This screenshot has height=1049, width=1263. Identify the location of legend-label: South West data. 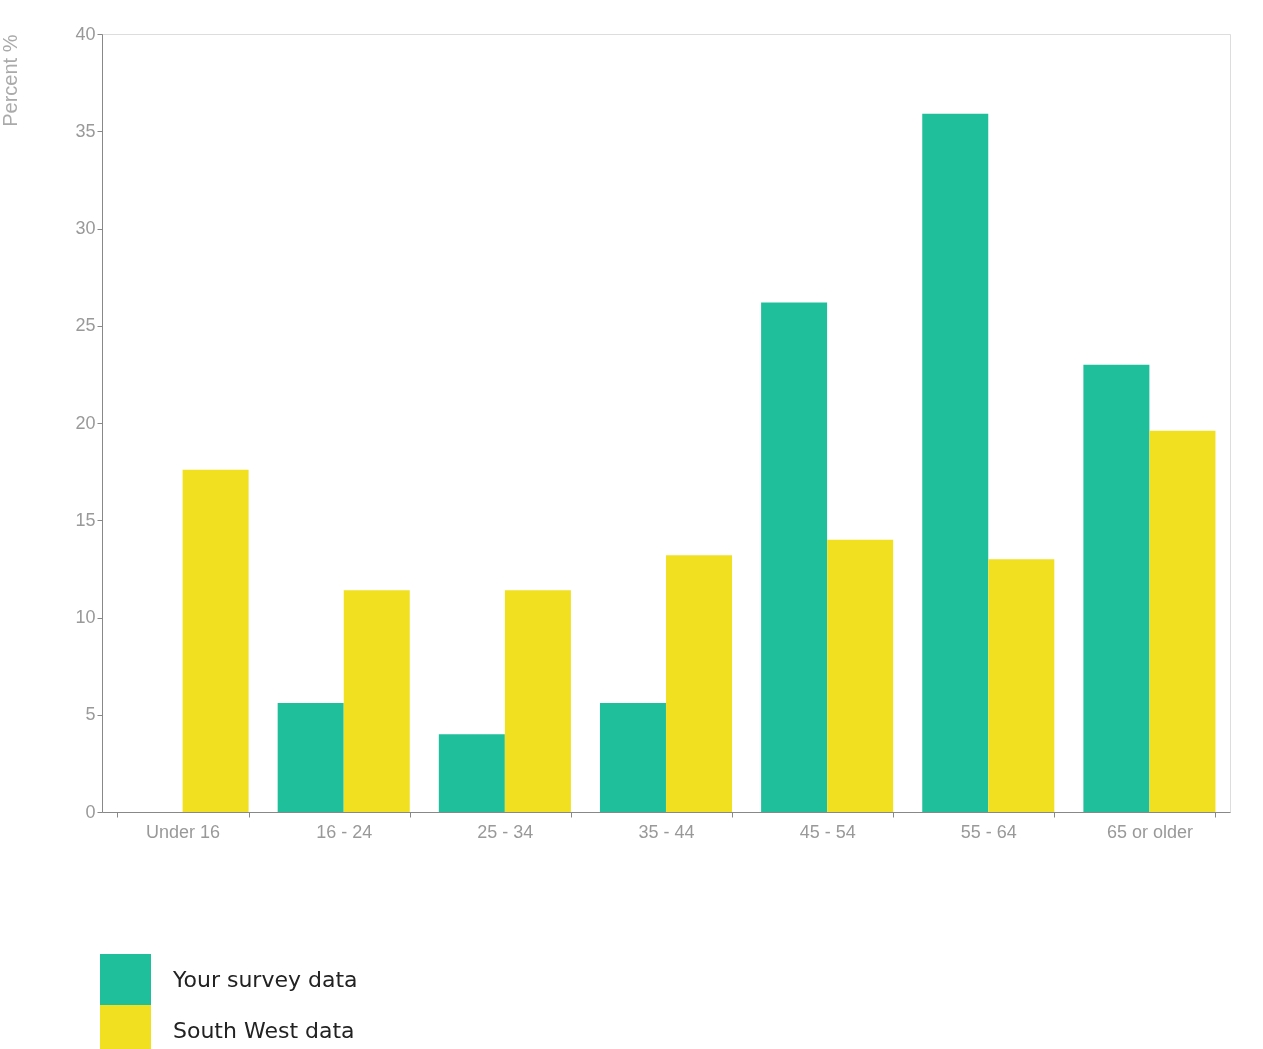
(264, 1030).